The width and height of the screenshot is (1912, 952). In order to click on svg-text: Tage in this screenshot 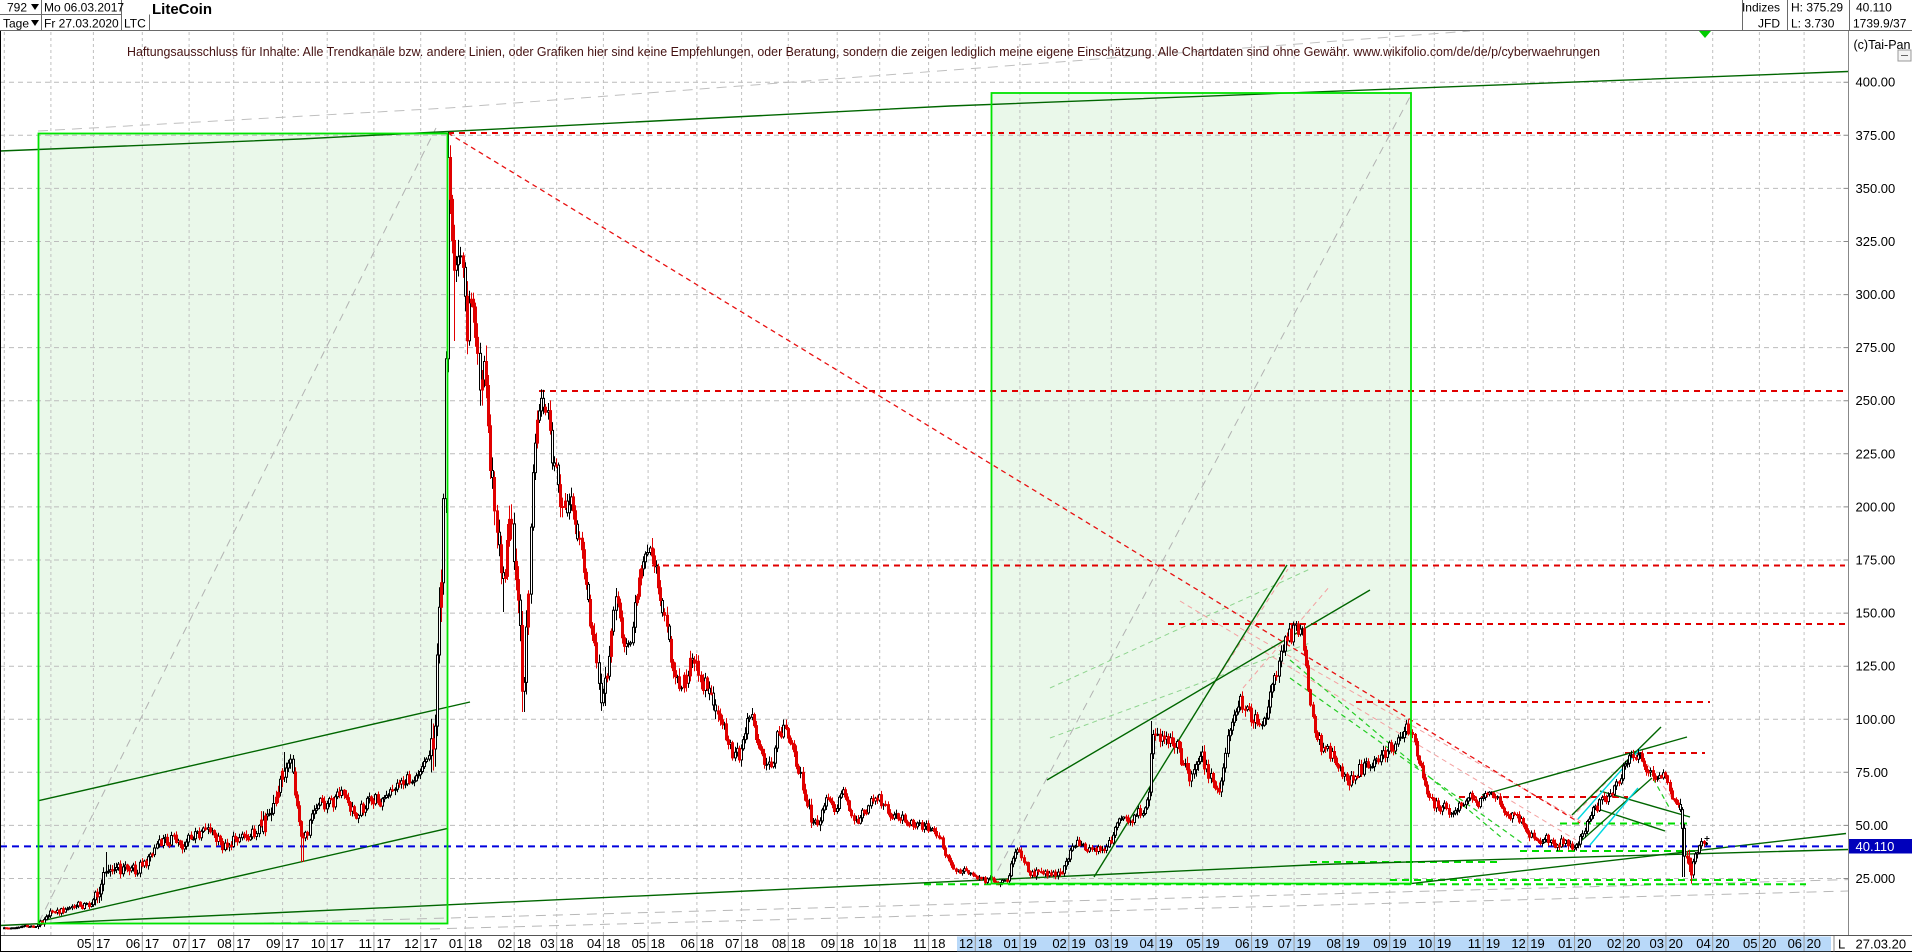, I will do `click(16, 24)`.